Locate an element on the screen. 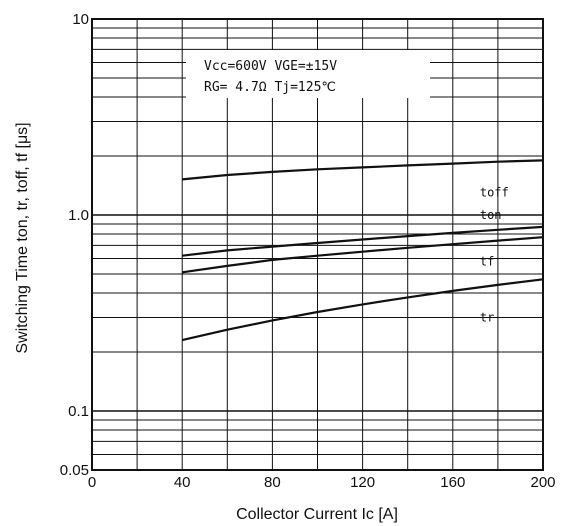 The height and width of the screenshot is (526, 562). conditions-box is located at coordinates (308, 74).